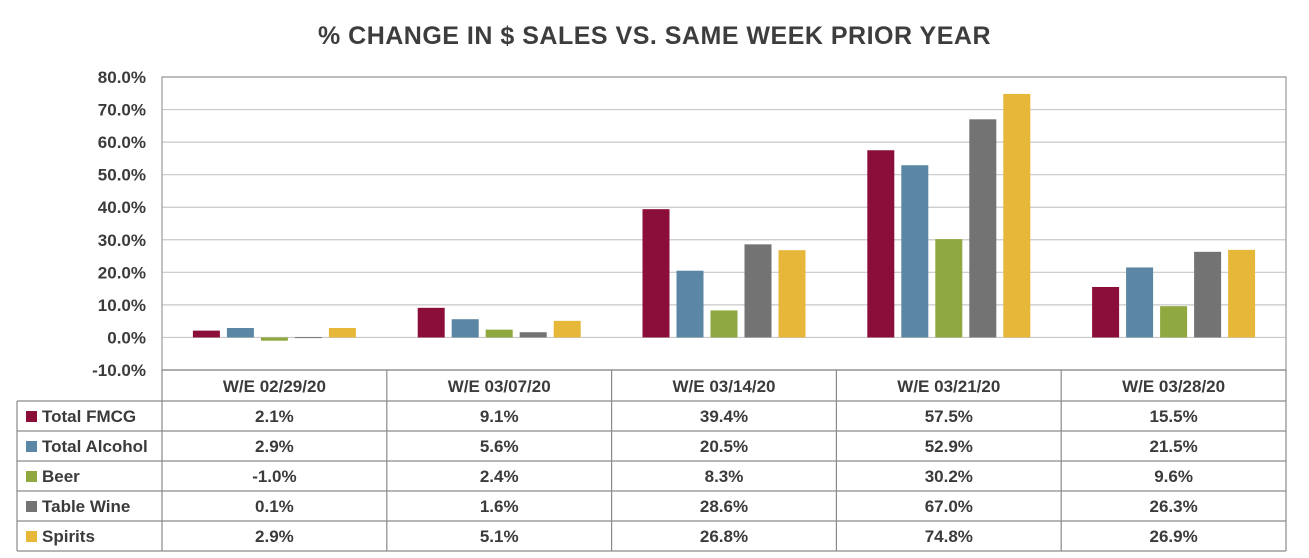 The image size is (1309, 558). I want to click on legend-label: Table Wine, so click(86, 506).